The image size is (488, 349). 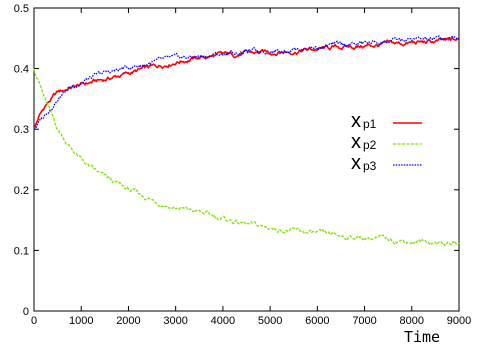 What do you see at coordinates (356, 163) in the screenshot?
I see `legend-label-x-p3: x` at bounding box center [356, 163].